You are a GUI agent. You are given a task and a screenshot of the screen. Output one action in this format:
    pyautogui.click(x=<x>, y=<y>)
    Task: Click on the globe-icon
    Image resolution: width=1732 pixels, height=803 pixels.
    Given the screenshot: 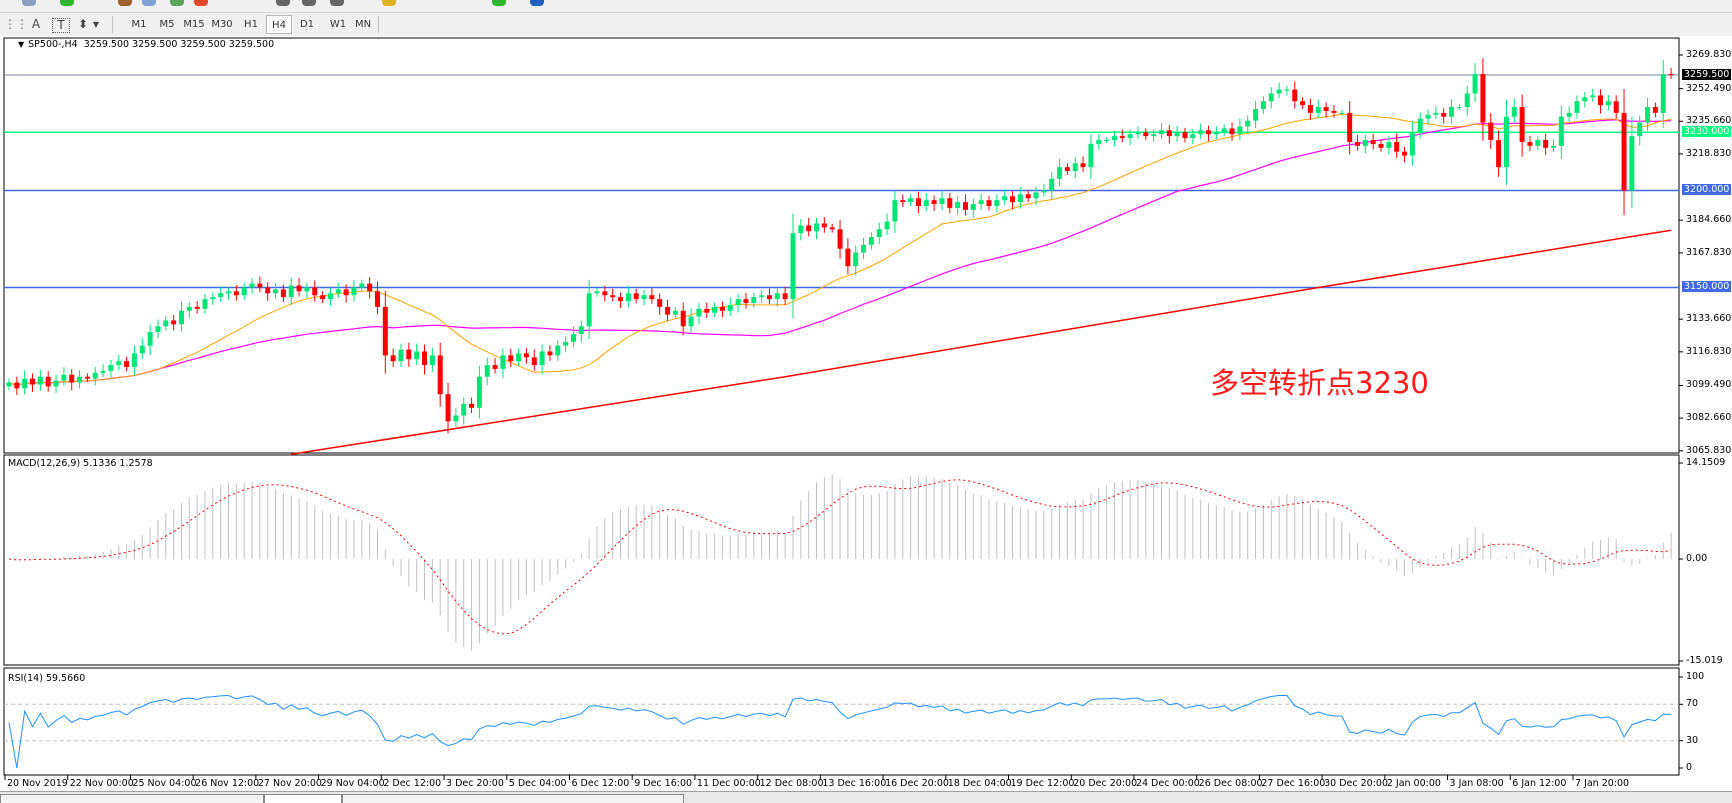 What is the action you would take?
    pyautogui.click(x=537, y=3)
    